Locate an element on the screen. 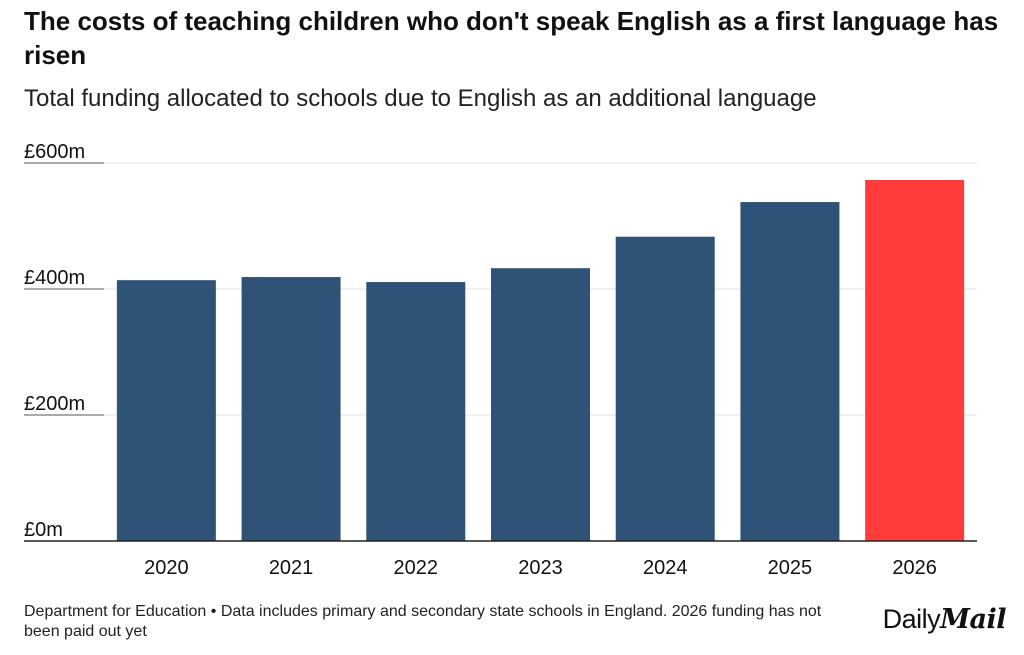 This screenshot has height=655, width=1024. x-axis-labels: 2020 2021 2022 2023 2024 2025 2026 is located at coordinates (540, 568).